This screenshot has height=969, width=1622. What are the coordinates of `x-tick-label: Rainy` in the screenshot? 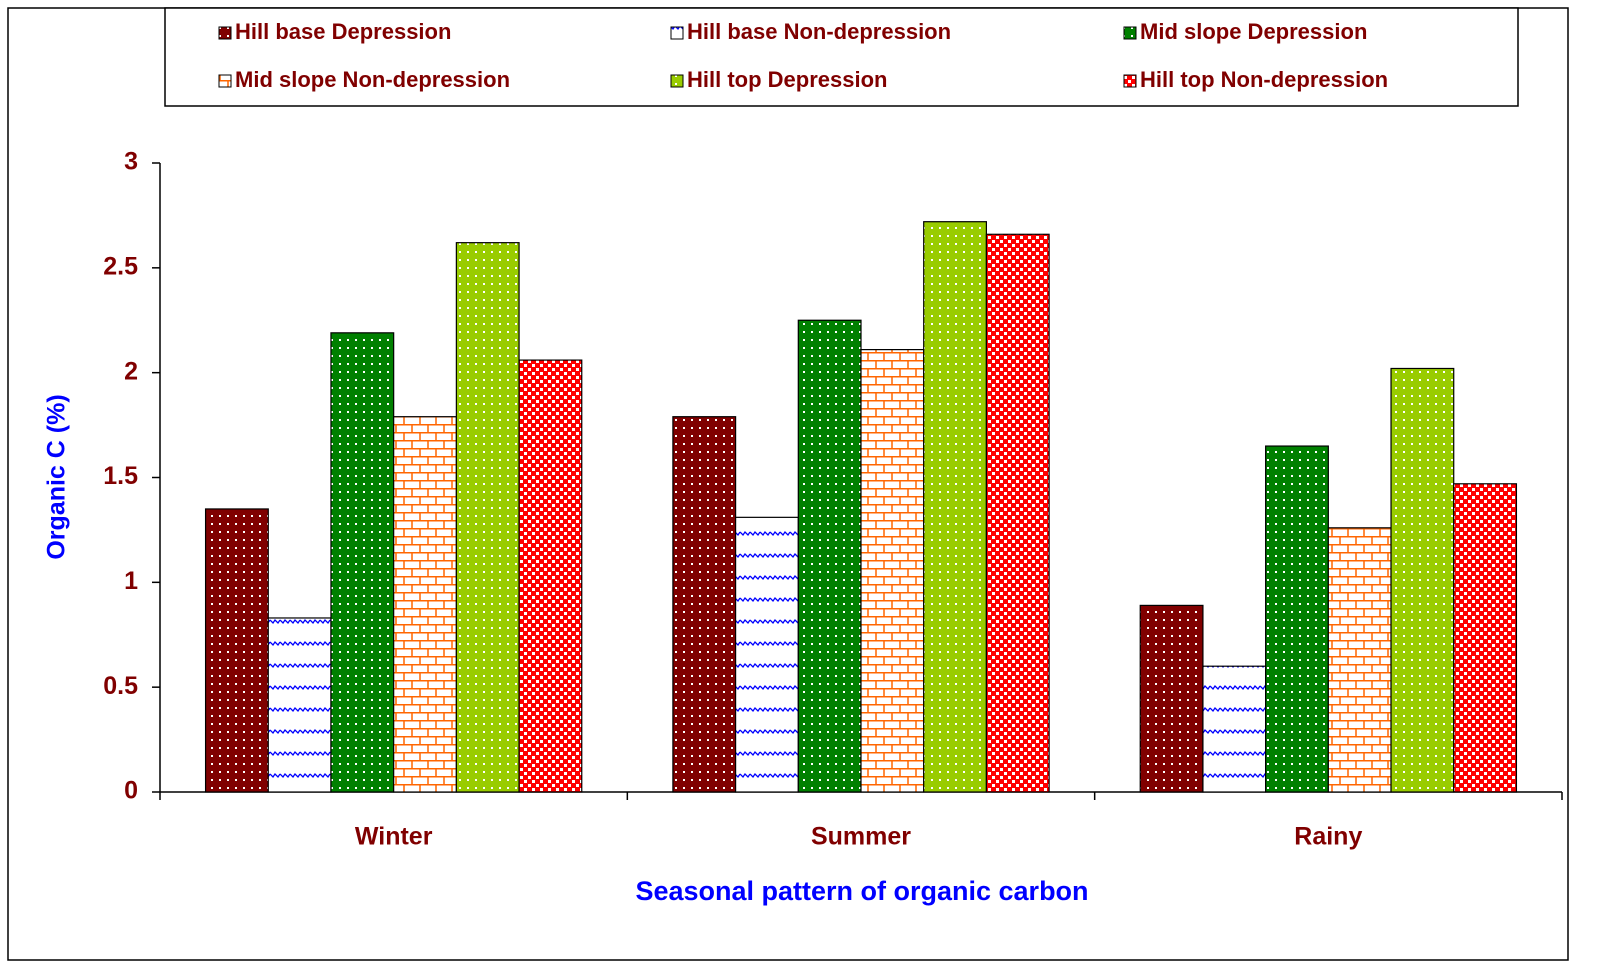 It's located at (1328, 837).